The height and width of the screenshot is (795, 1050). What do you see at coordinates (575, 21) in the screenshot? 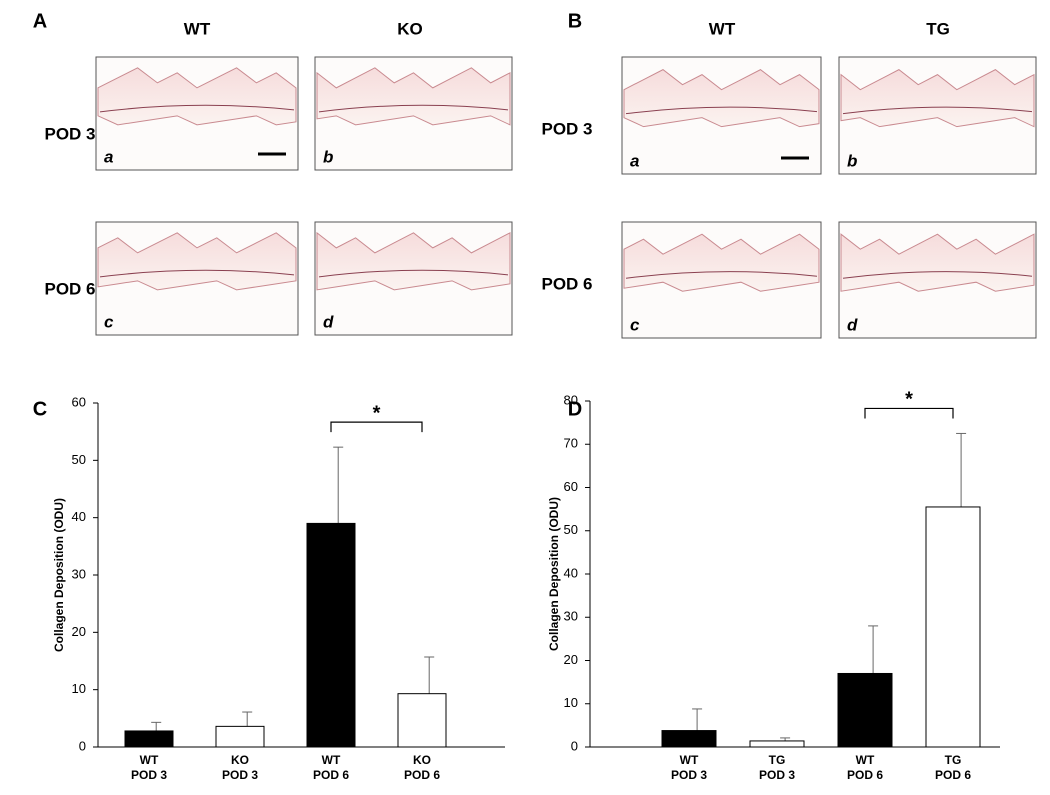
I see `panel-letter: B` at bounding box center [575, 21].